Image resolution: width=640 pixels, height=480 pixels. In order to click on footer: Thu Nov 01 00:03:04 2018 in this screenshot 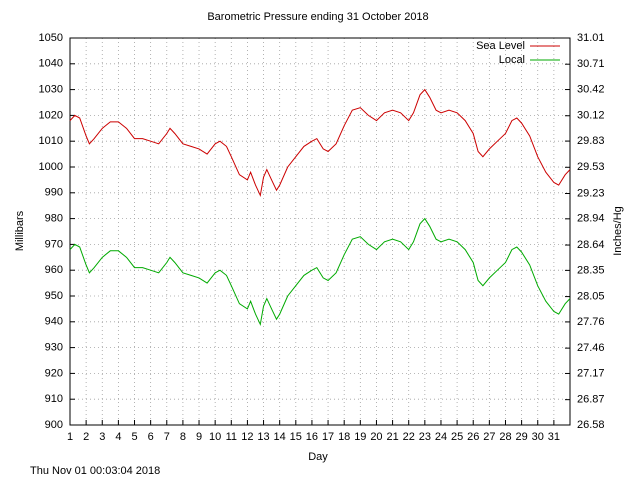, I will do `click(95, 471)`.